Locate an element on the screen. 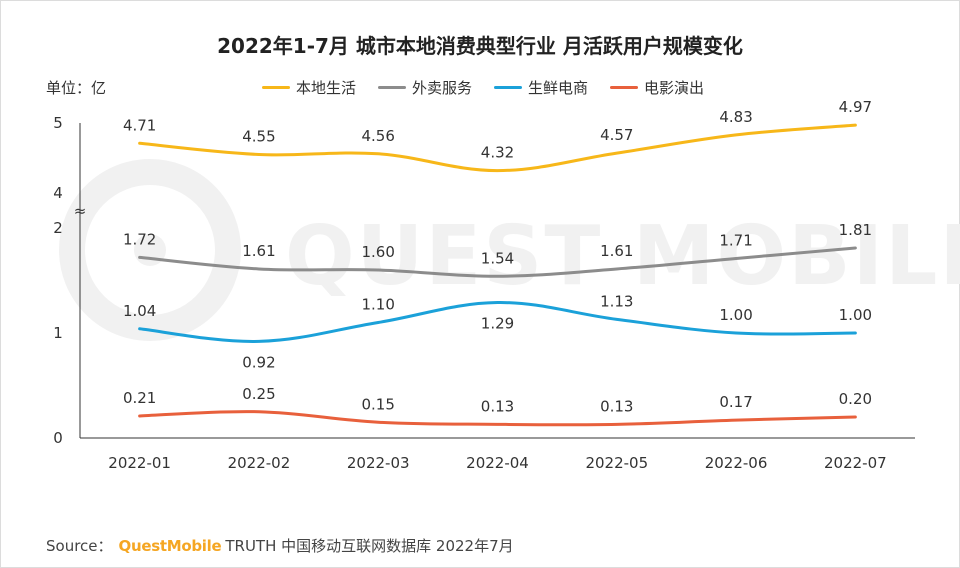 Image resolution: width=960 pixels, height=568 pixels. legend-item-movie-shows: 电影演出 is located at coordinates (657, 87).